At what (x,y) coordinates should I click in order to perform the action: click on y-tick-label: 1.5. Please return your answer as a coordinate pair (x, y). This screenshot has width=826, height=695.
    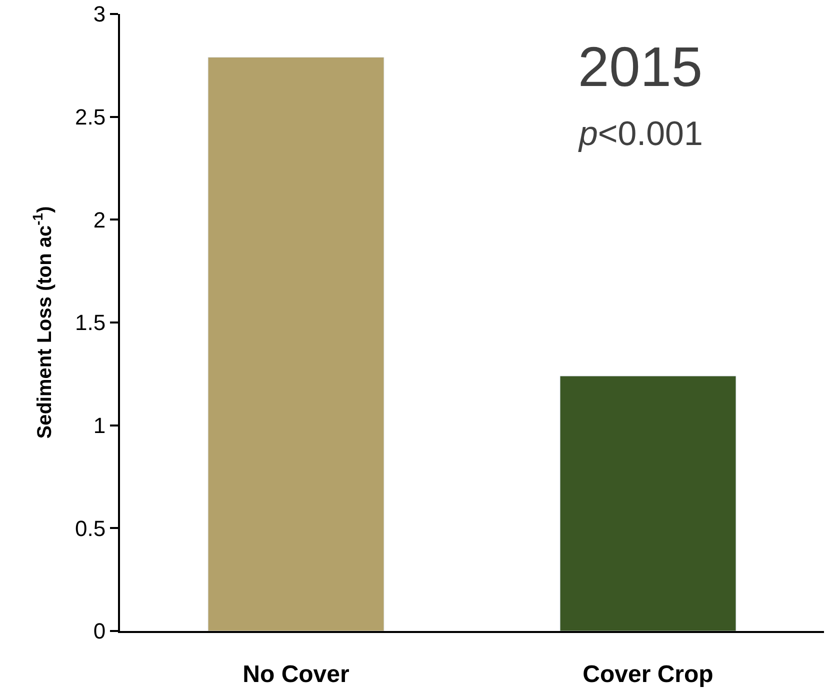
    Looking at the image, I should click on (90, 323).